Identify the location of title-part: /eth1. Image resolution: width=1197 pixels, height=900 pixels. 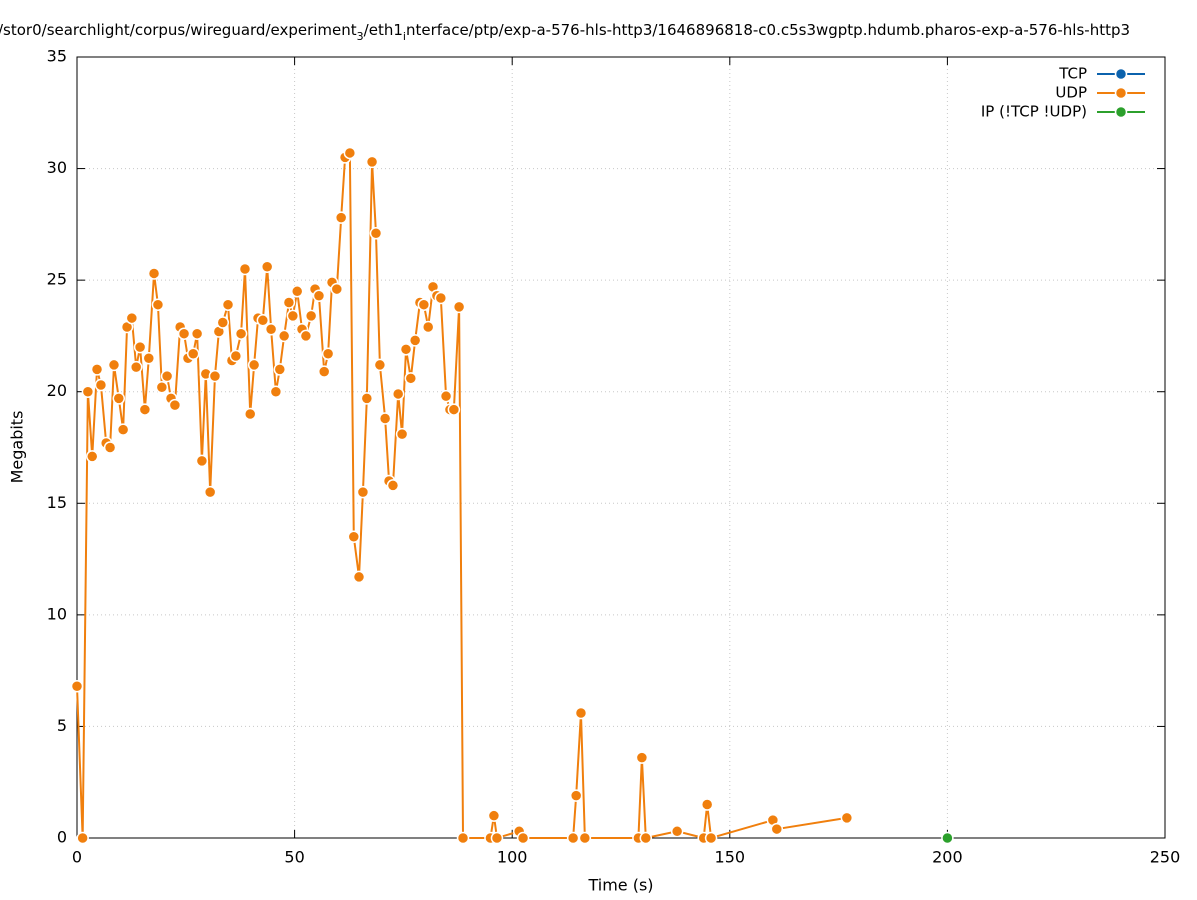
(383, 30).